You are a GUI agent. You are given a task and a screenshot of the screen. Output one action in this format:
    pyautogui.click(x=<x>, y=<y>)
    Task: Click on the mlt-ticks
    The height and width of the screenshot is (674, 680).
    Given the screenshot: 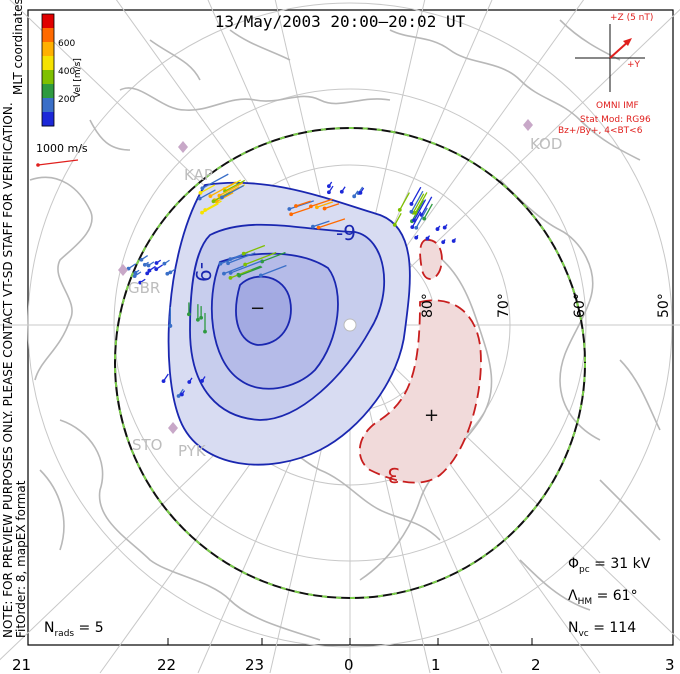 What is the action you would take?
    pyautogui.click(x=350, y=641)
    